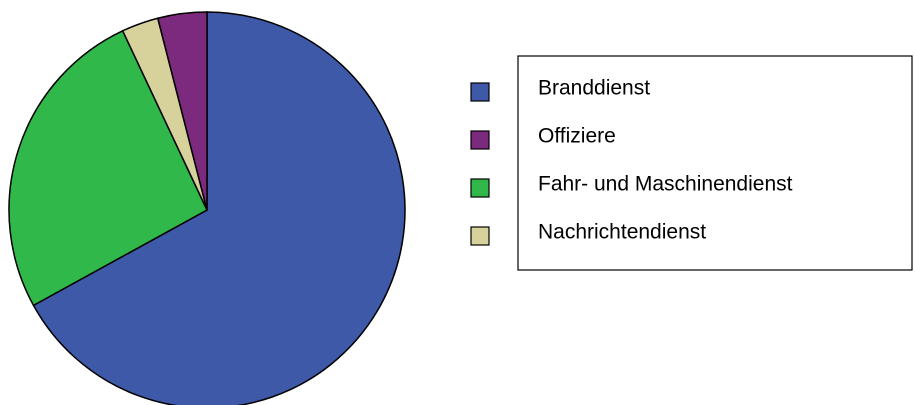  I want to click on legend-label: Offiziere, so click(577, 136).